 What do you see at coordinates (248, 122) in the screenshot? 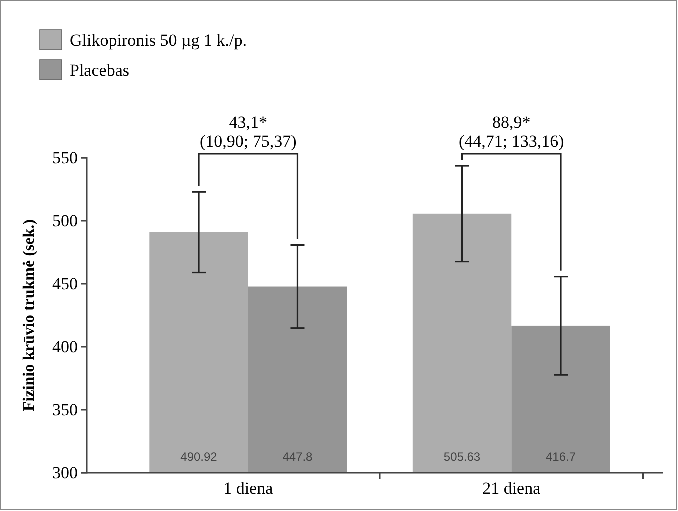
I see `text: 43,1*` at bounding box center [248, 122].